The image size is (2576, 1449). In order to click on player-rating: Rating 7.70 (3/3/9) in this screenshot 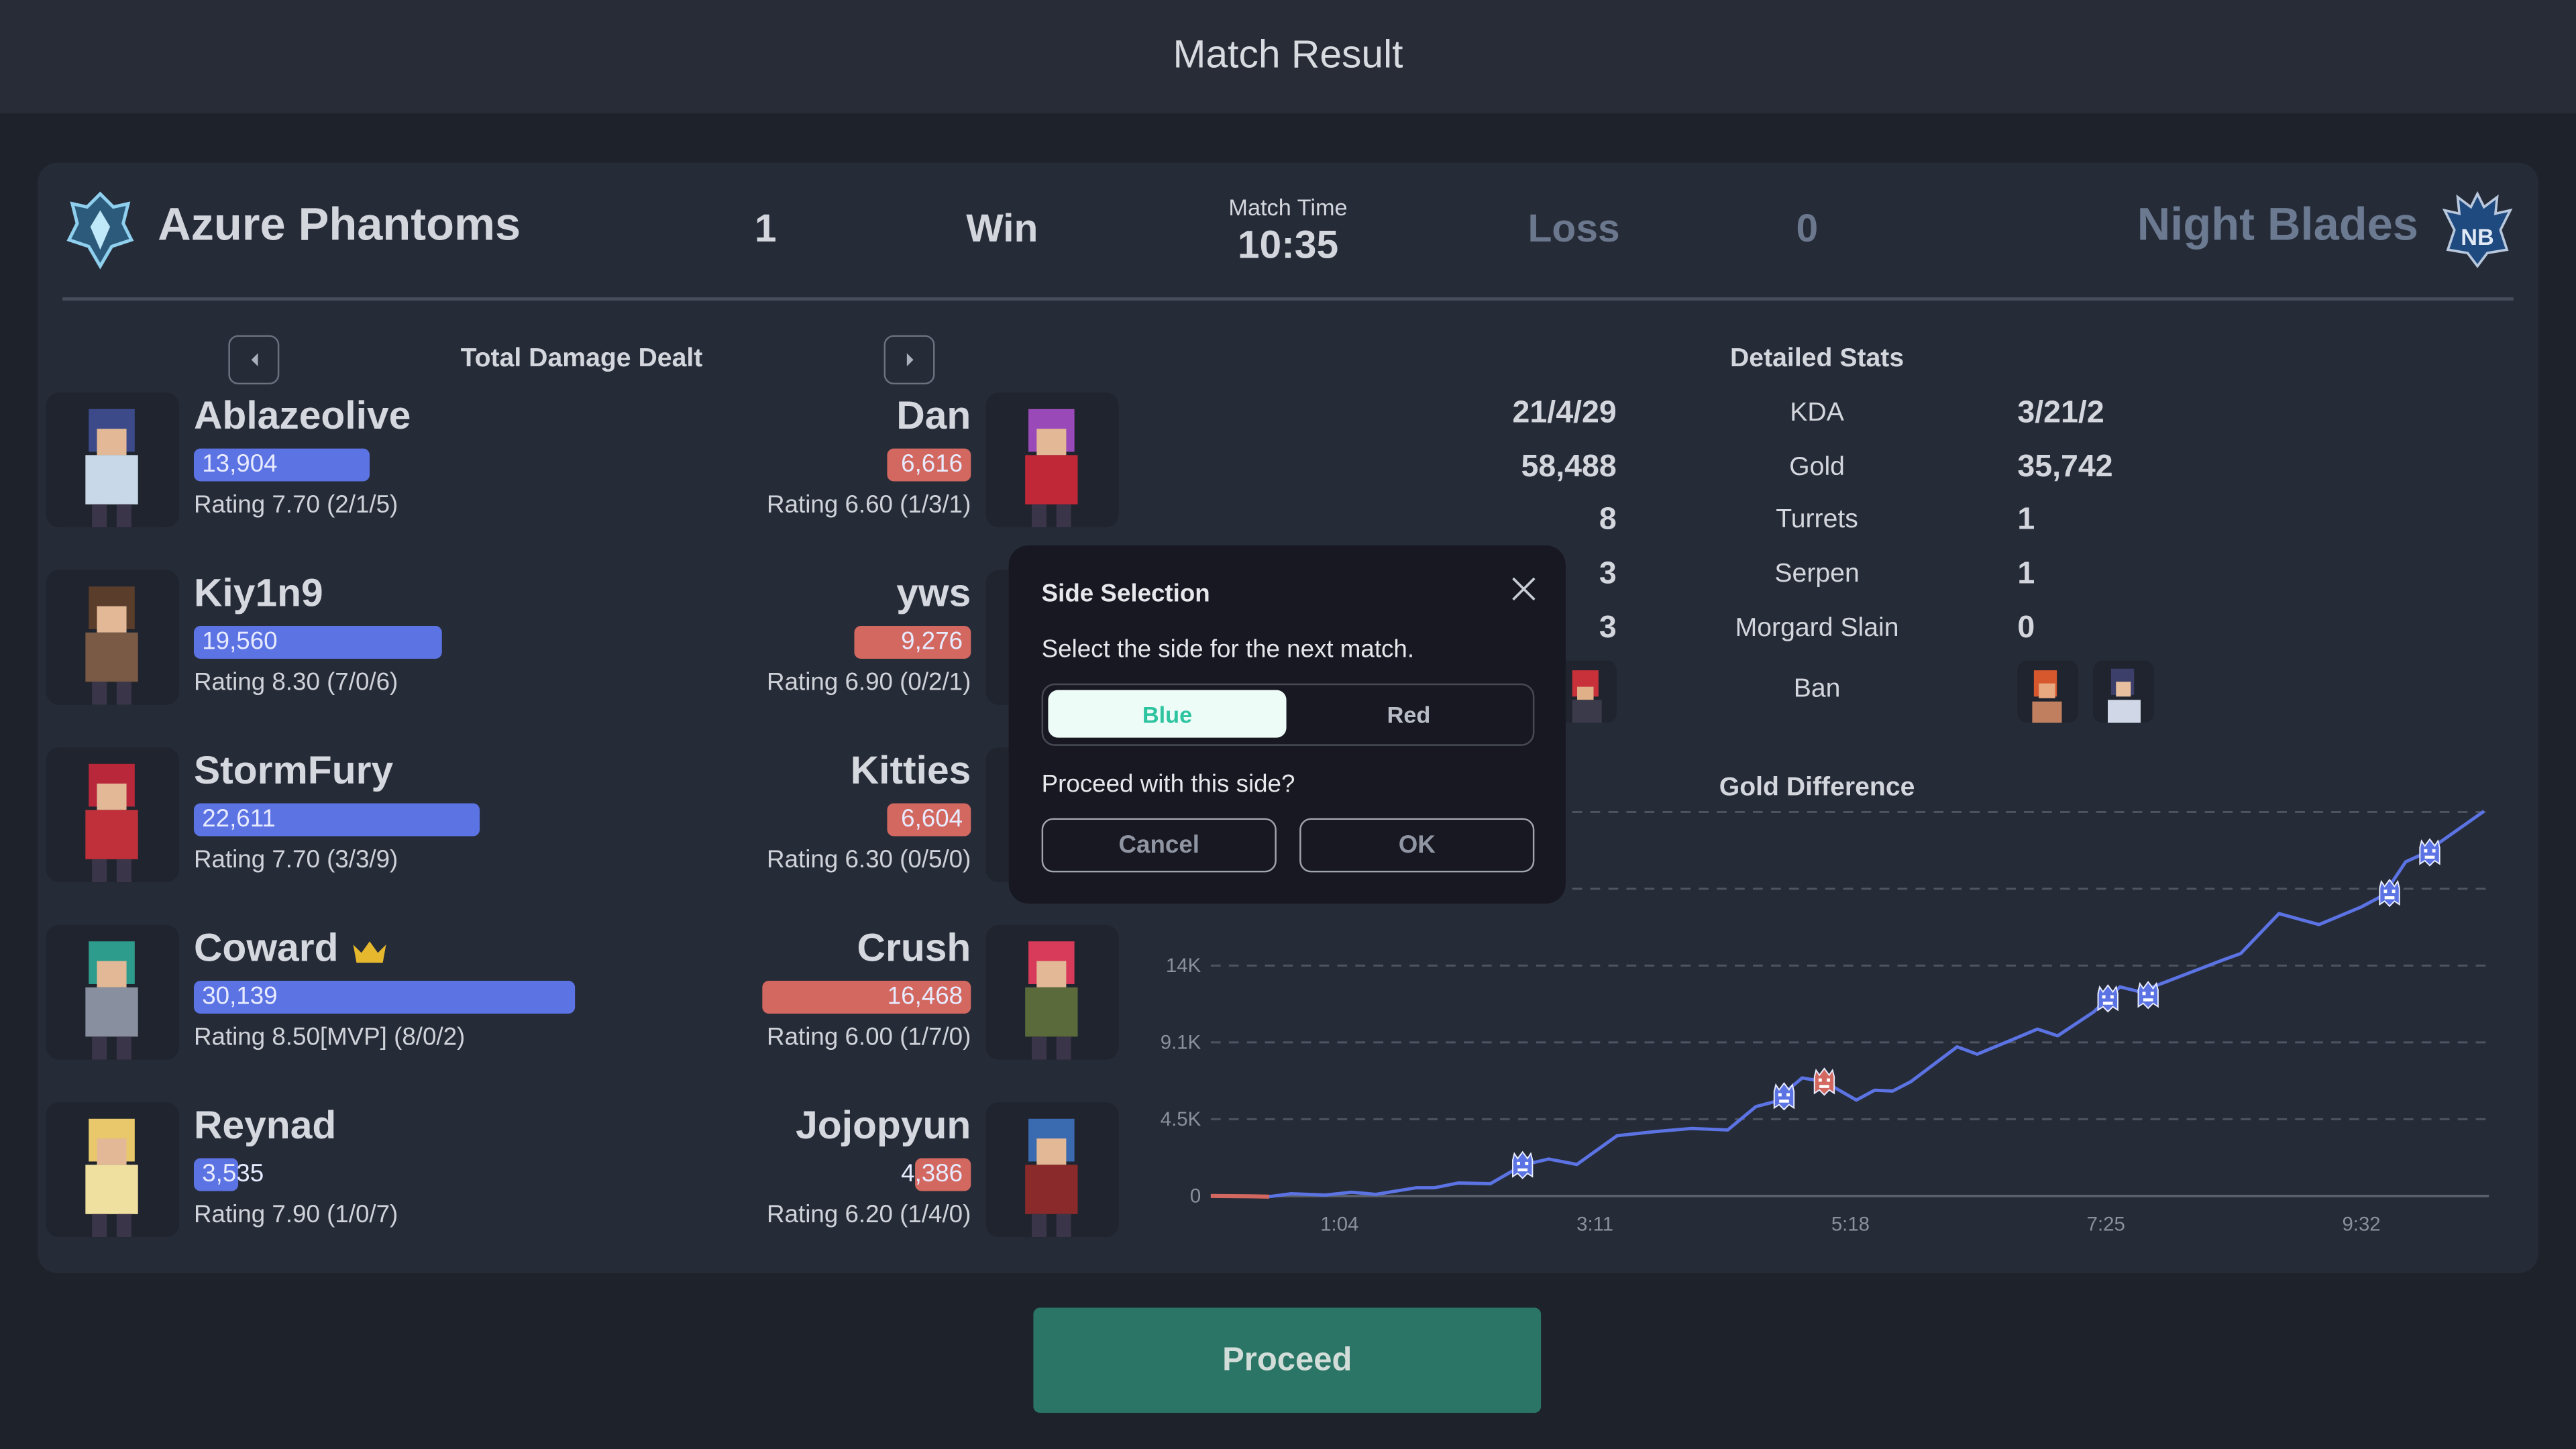, I will do `click(295, 860)`.